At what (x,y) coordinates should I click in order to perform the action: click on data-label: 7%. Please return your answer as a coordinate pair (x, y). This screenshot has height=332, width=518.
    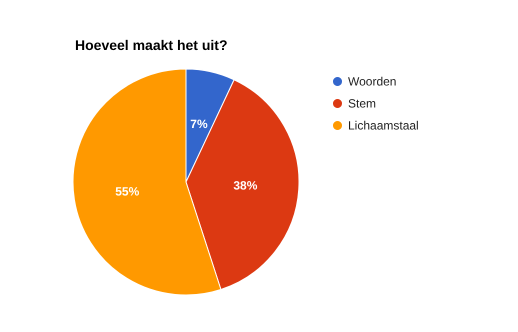
    Looking at the image, I should click on (199, 123).